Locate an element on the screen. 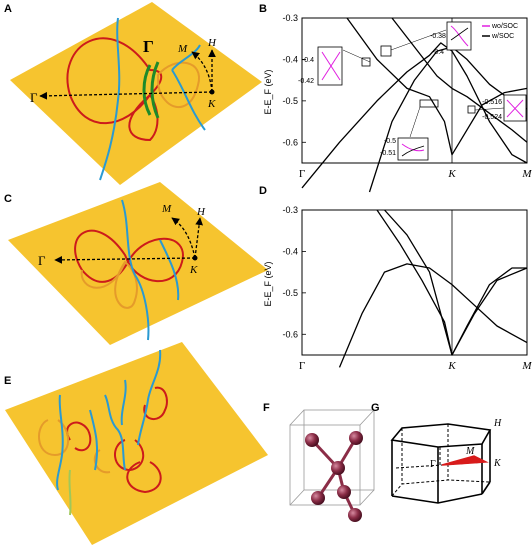 The width and height of the screenshot is (532, 549). m-arrow-a is located at coordinates (202, 72).